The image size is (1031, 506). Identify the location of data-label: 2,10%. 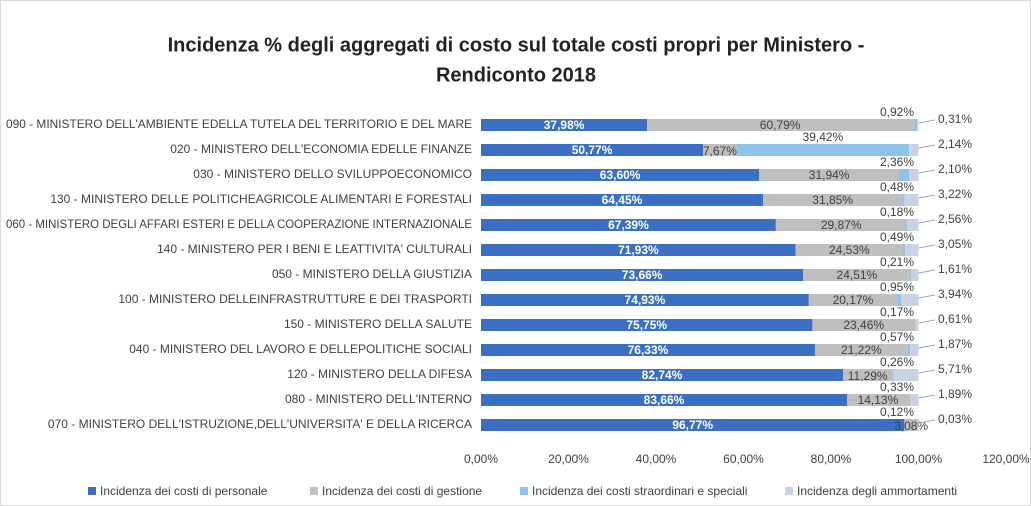
(955, 169).